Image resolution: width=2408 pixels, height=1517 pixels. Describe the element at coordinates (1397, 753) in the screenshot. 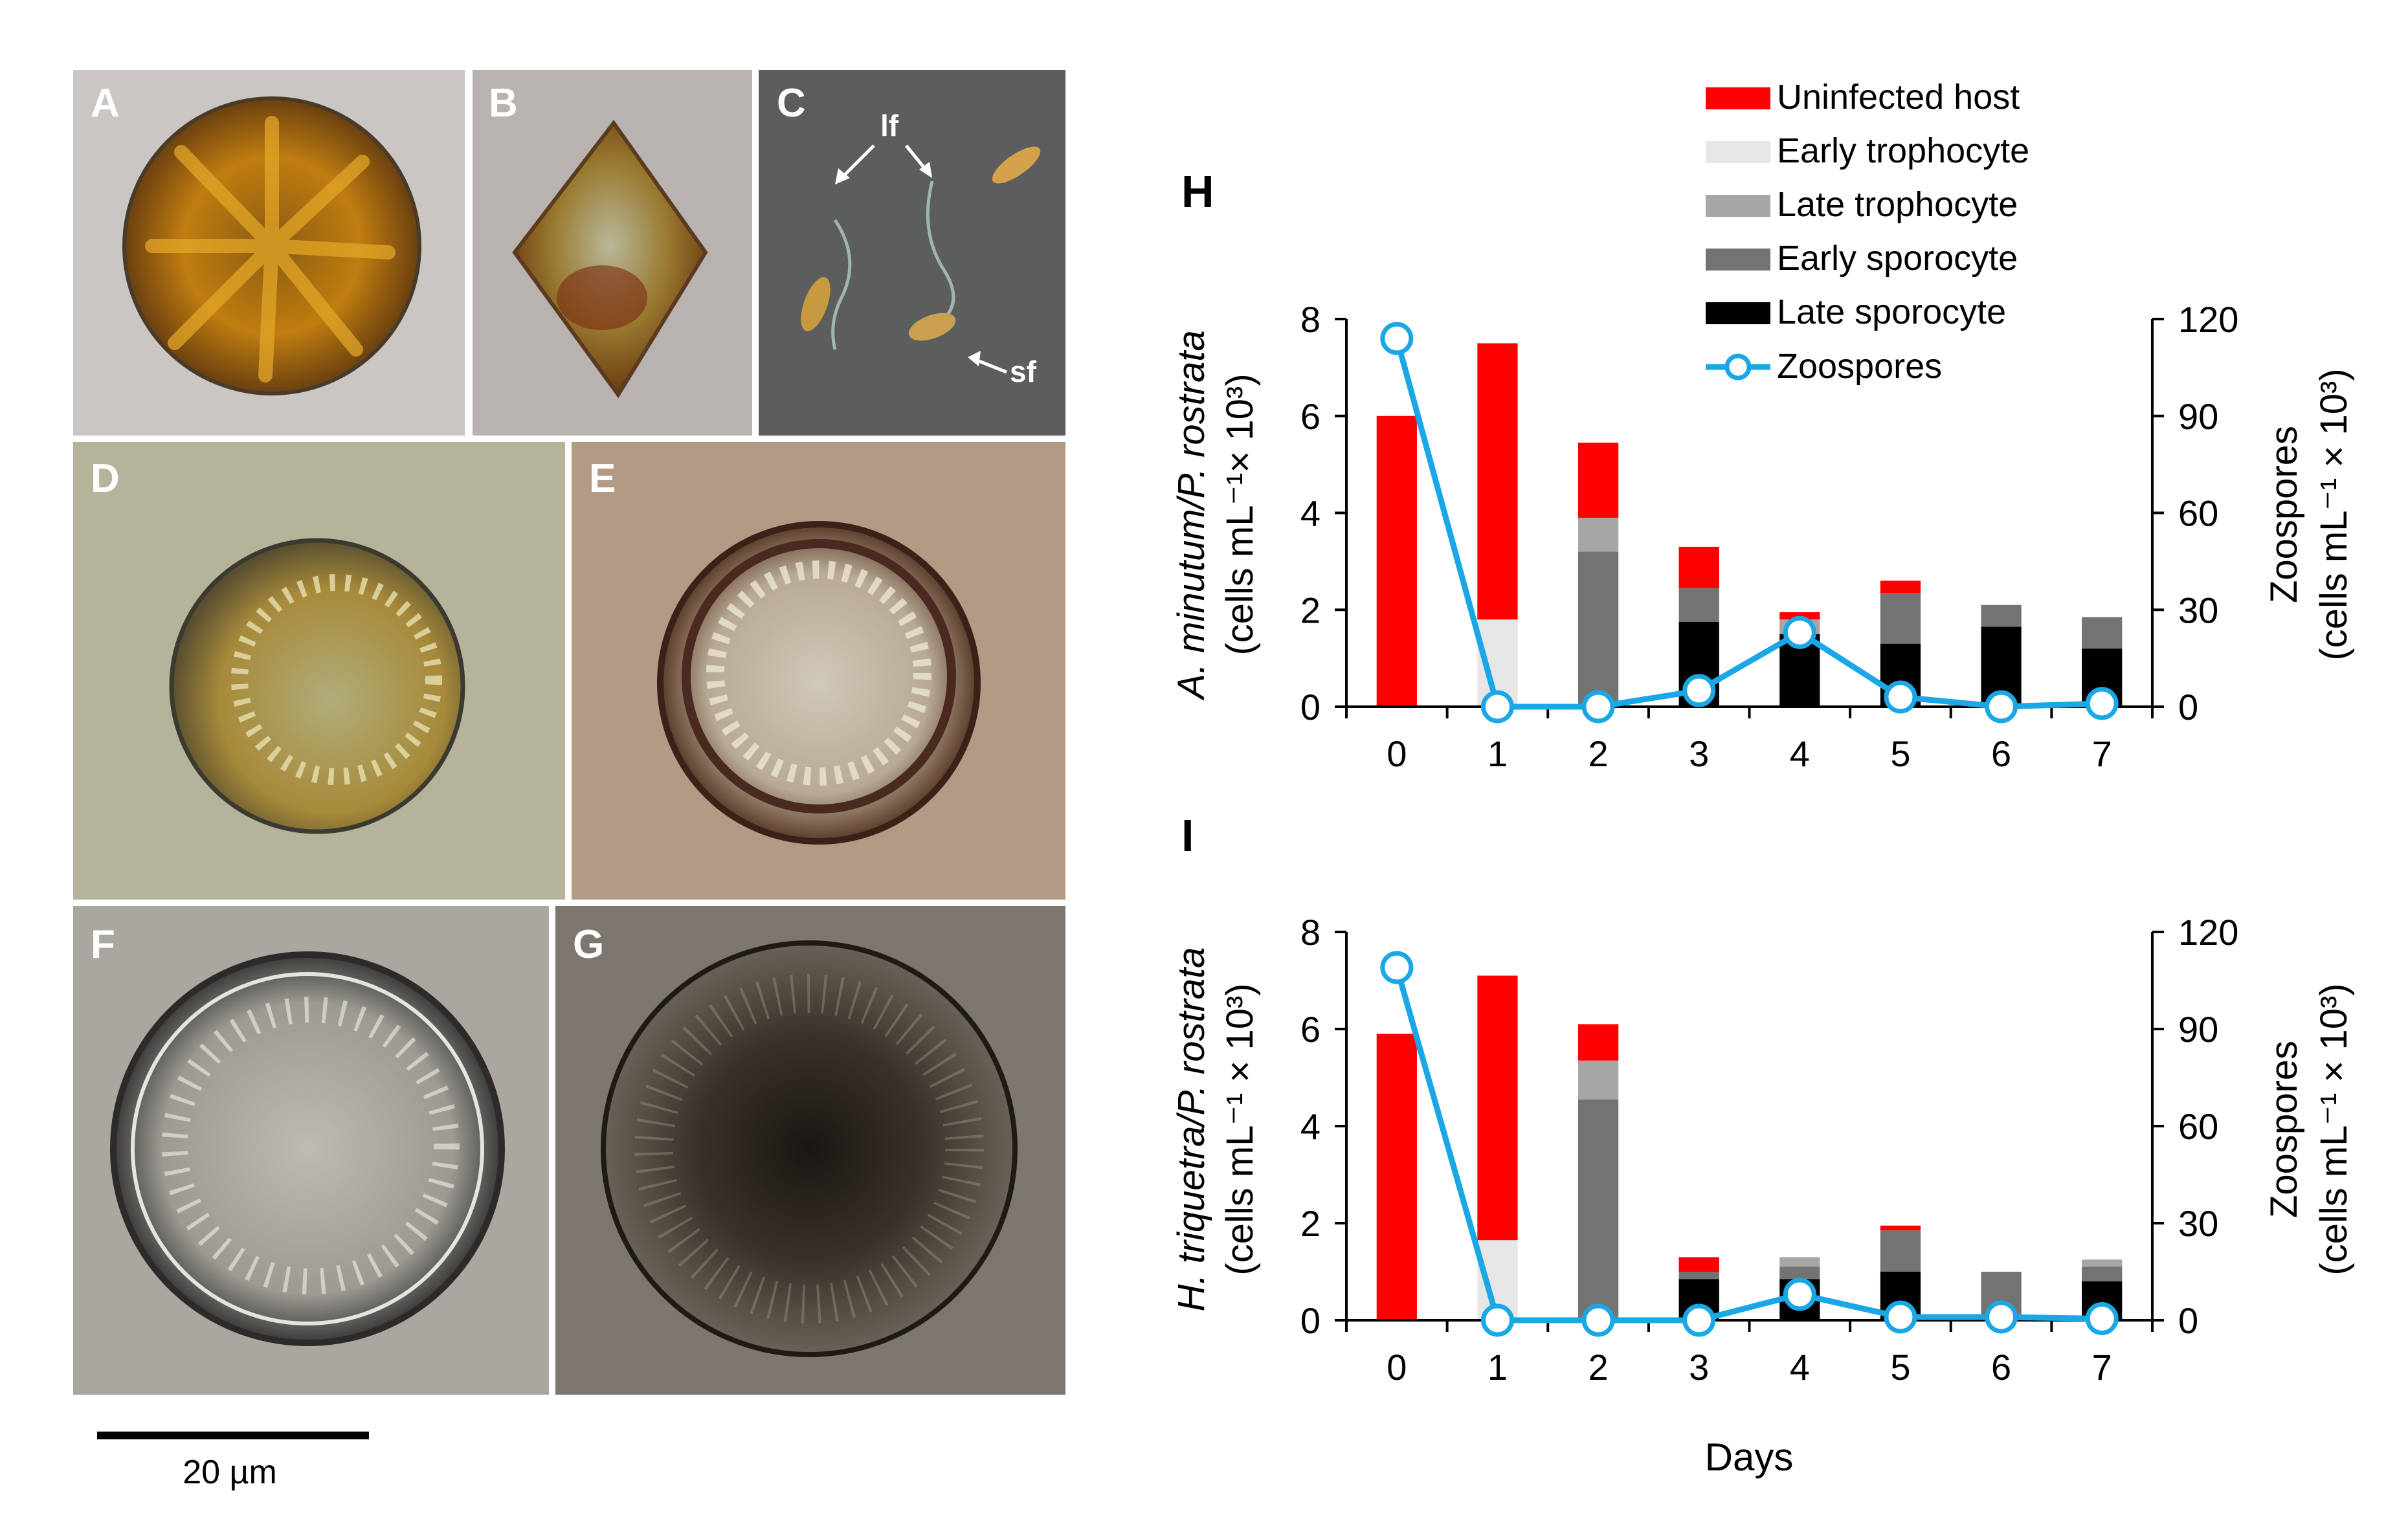

I see `chart-h-x-tick-label: 0` at that location.